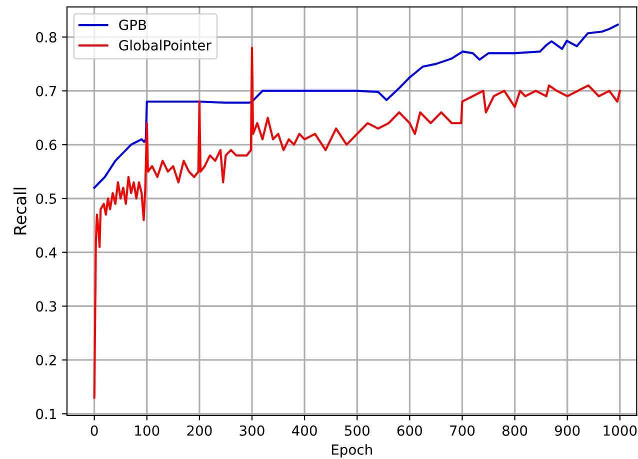  Describe the element at coordinates (19, 211) in the screenshot. I see `y-axis-title: Recall` at that location.